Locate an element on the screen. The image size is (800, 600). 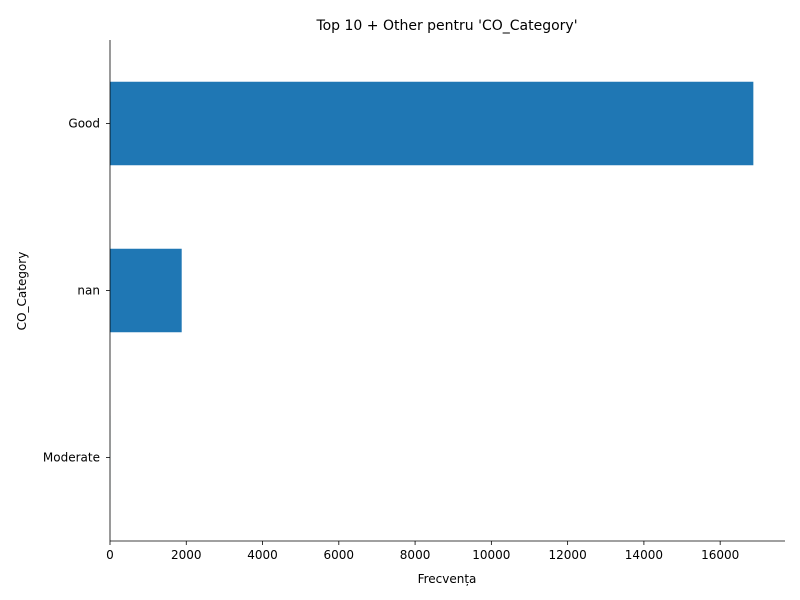
x-tick-label: 12000 is located at coordinates (568, 555).